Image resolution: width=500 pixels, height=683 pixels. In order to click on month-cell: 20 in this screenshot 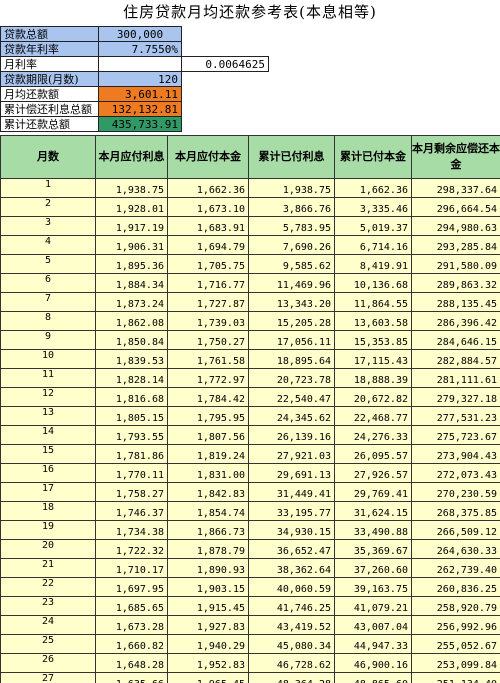, I will do `click(48, 549)`.